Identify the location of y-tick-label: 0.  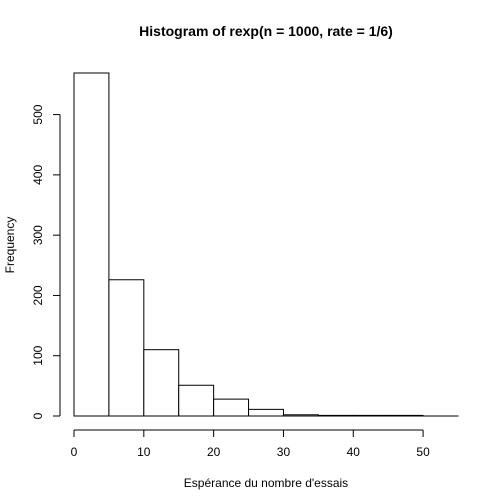
(38, 415).